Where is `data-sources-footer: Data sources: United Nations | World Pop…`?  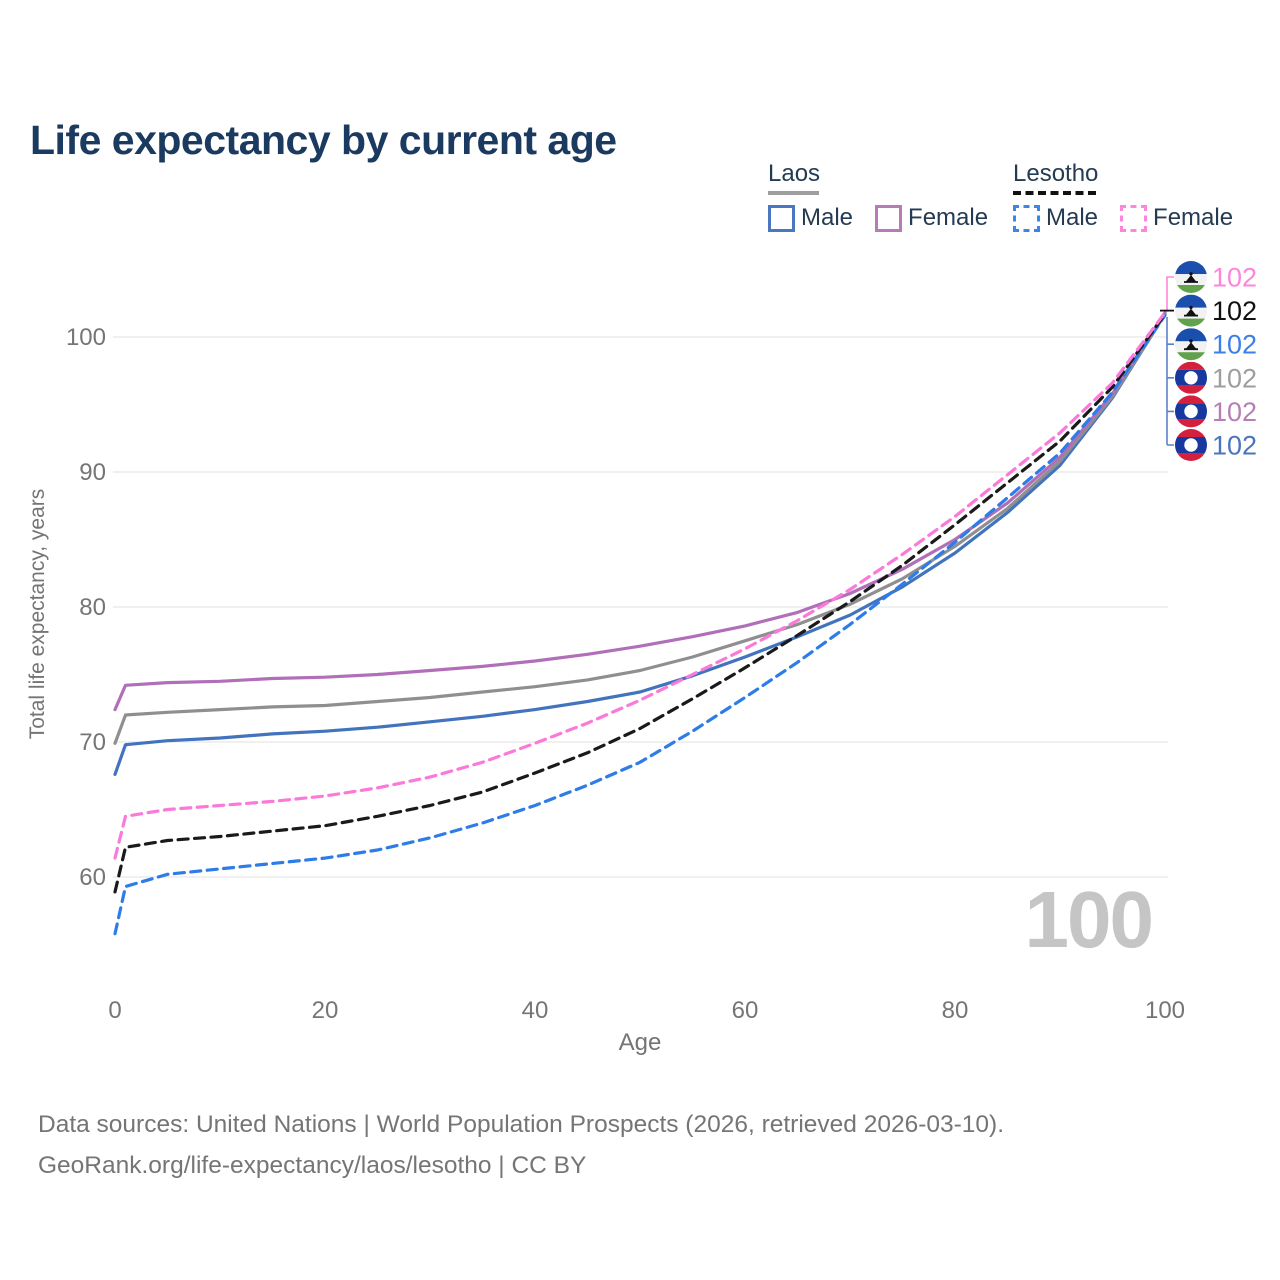
data-sources-footer: Data sources: United Nations | World Pop… is located at coordinates (521, 1145).